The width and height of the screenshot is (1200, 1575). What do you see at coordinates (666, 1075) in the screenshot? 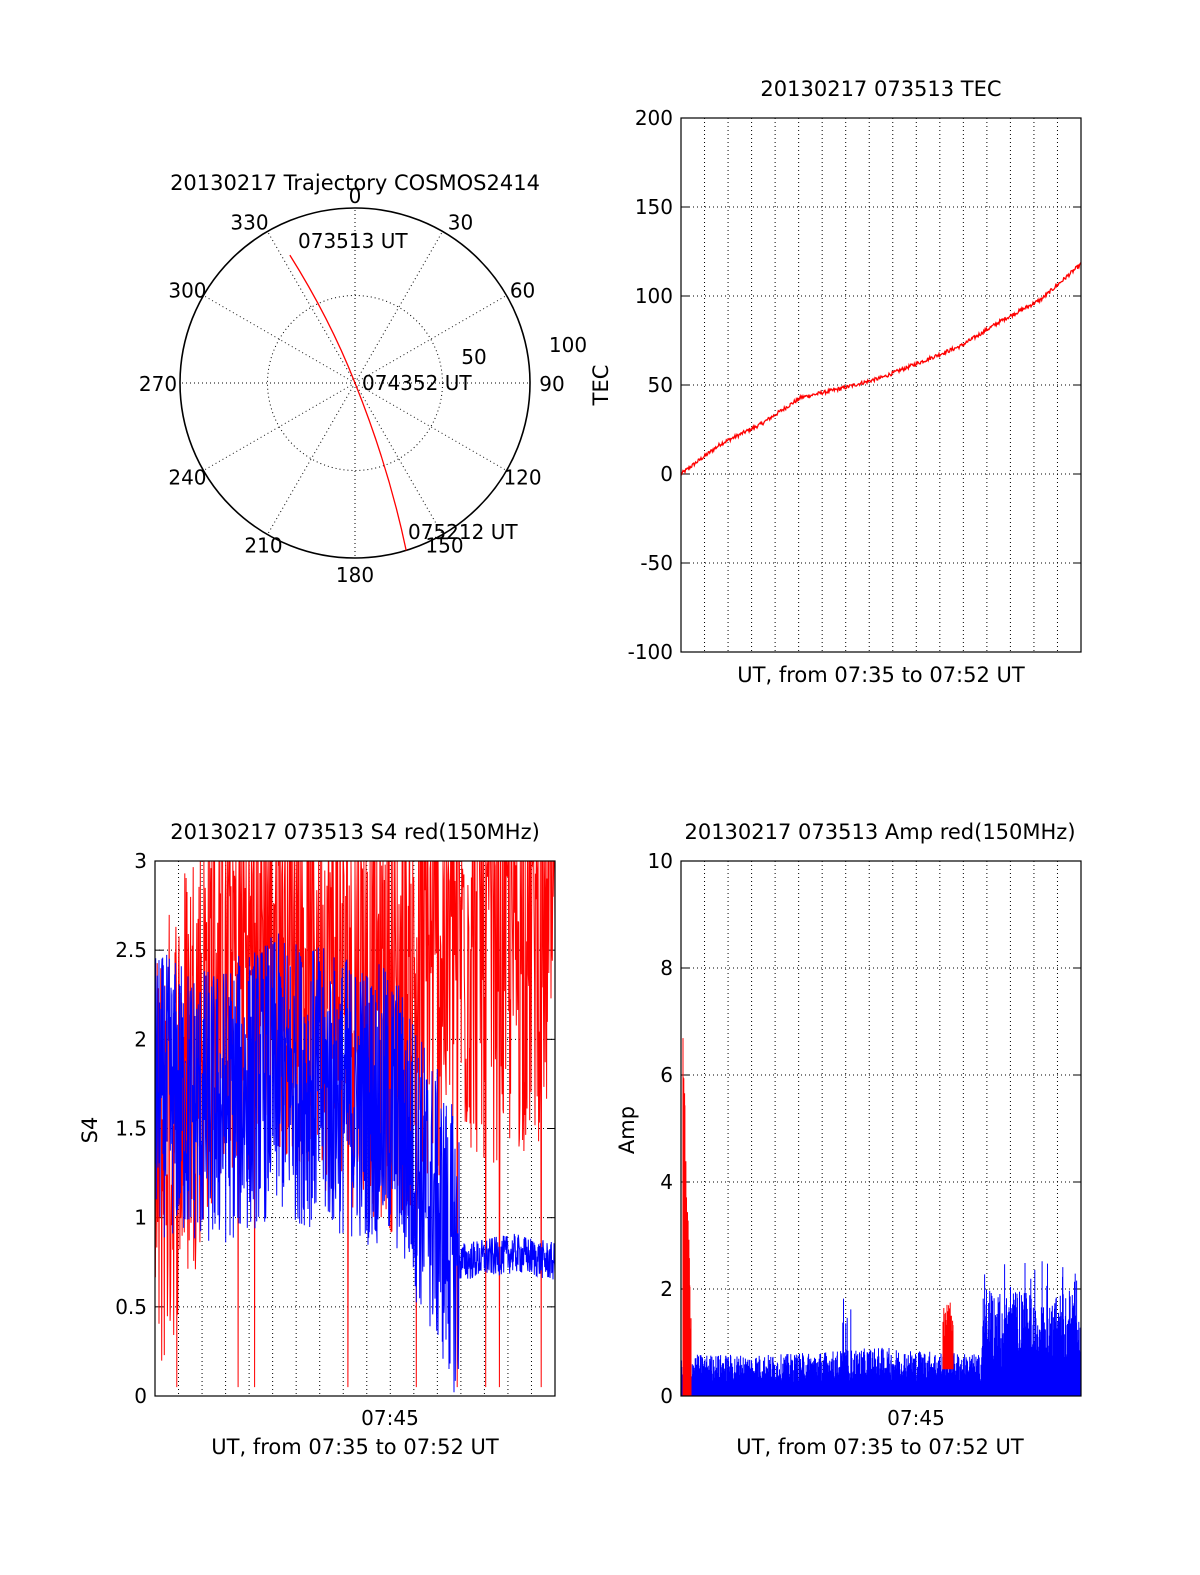
I see `amp-ytick-label: 6` at bounding box center [666, 1075].